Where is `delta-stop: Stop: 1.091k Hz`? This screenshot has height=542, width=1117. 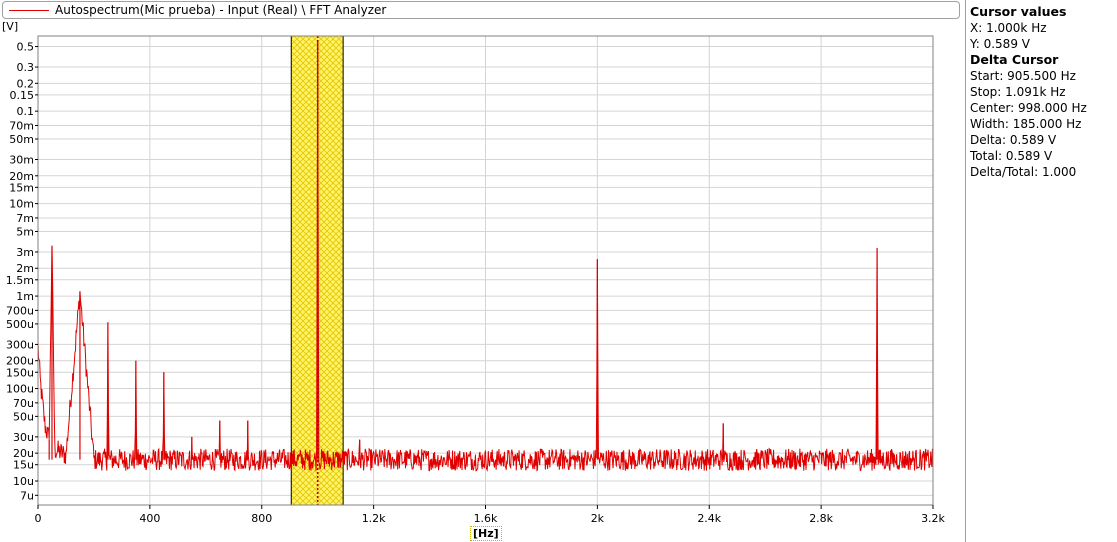
delta-stop: Stop: 1.091k Hz is located at coordinates (1043, 92).